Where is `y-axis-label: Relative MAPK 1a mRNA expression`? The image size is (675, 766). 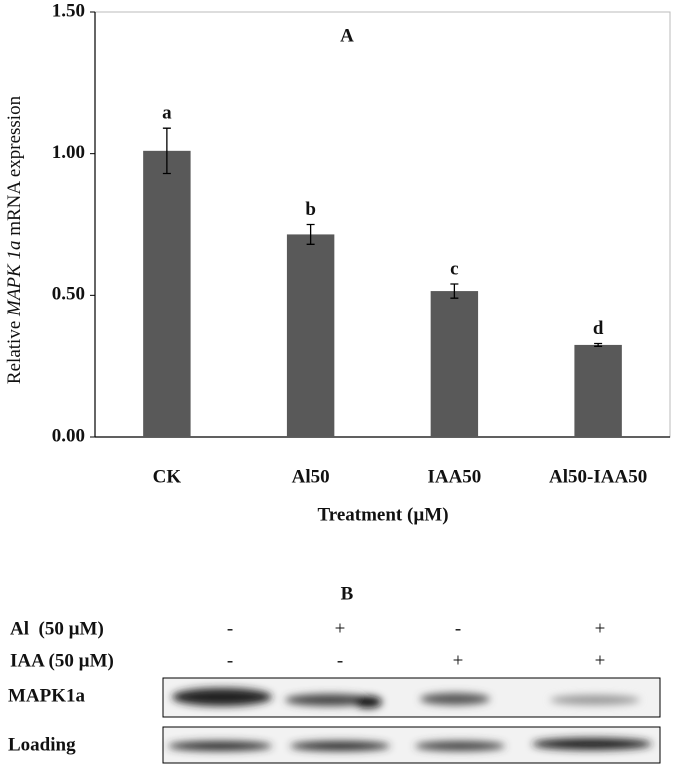 y-axis-label: Relative MAPK 1a mRNA expression is located at coordinates (14, 239).